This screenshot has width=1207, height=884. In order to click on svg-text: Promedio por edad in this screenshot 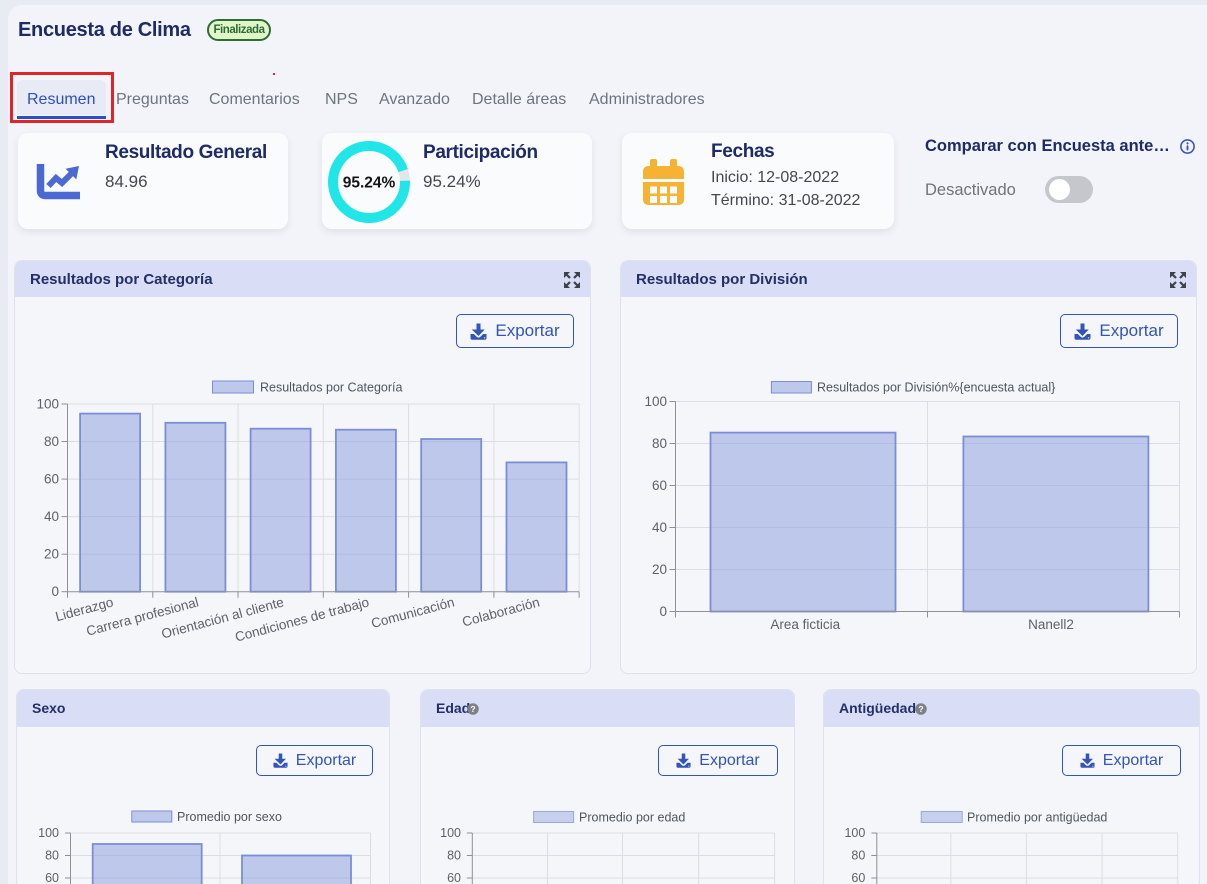, I will do `click(632, 818)`.